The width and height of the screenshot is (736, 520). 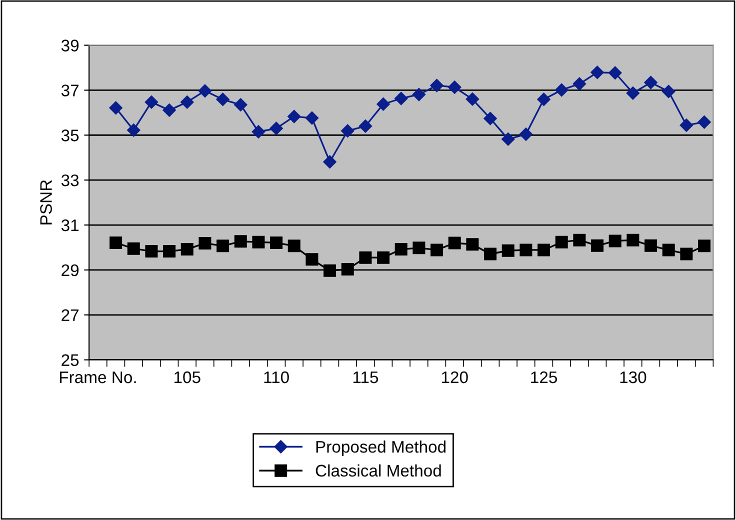 What do you see at coordinates (544, 377) in the screenshot?
I see `x-tick-label: 125` at bounding box center [544, 377].